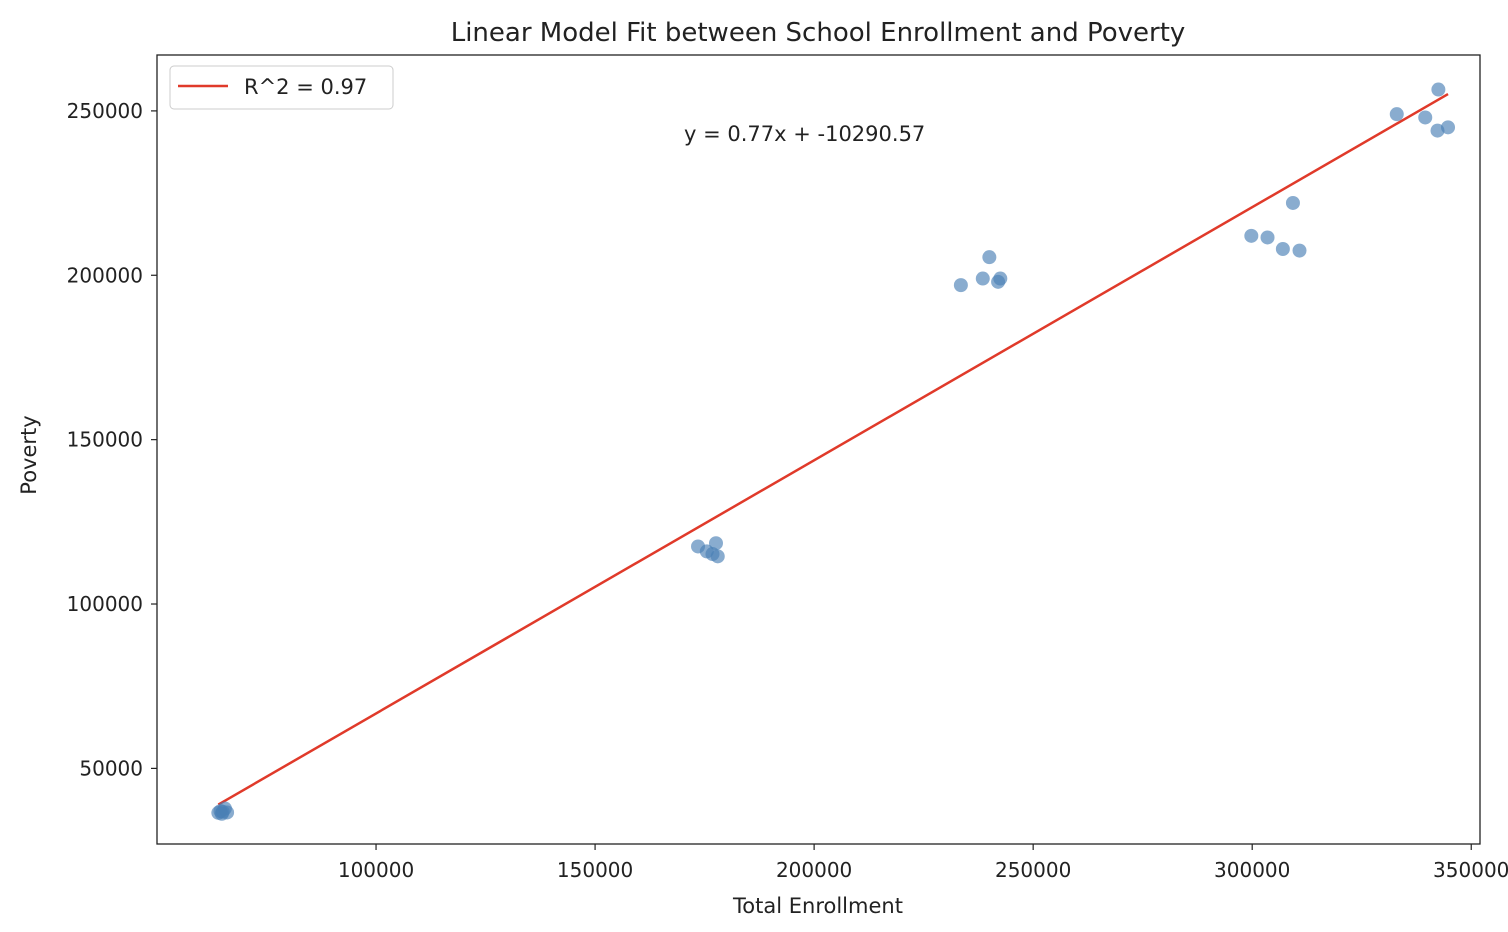 This screenshot has width=1508, height=932. I want to click on x-axis-label: Total Enrollment, so click(817, 906).